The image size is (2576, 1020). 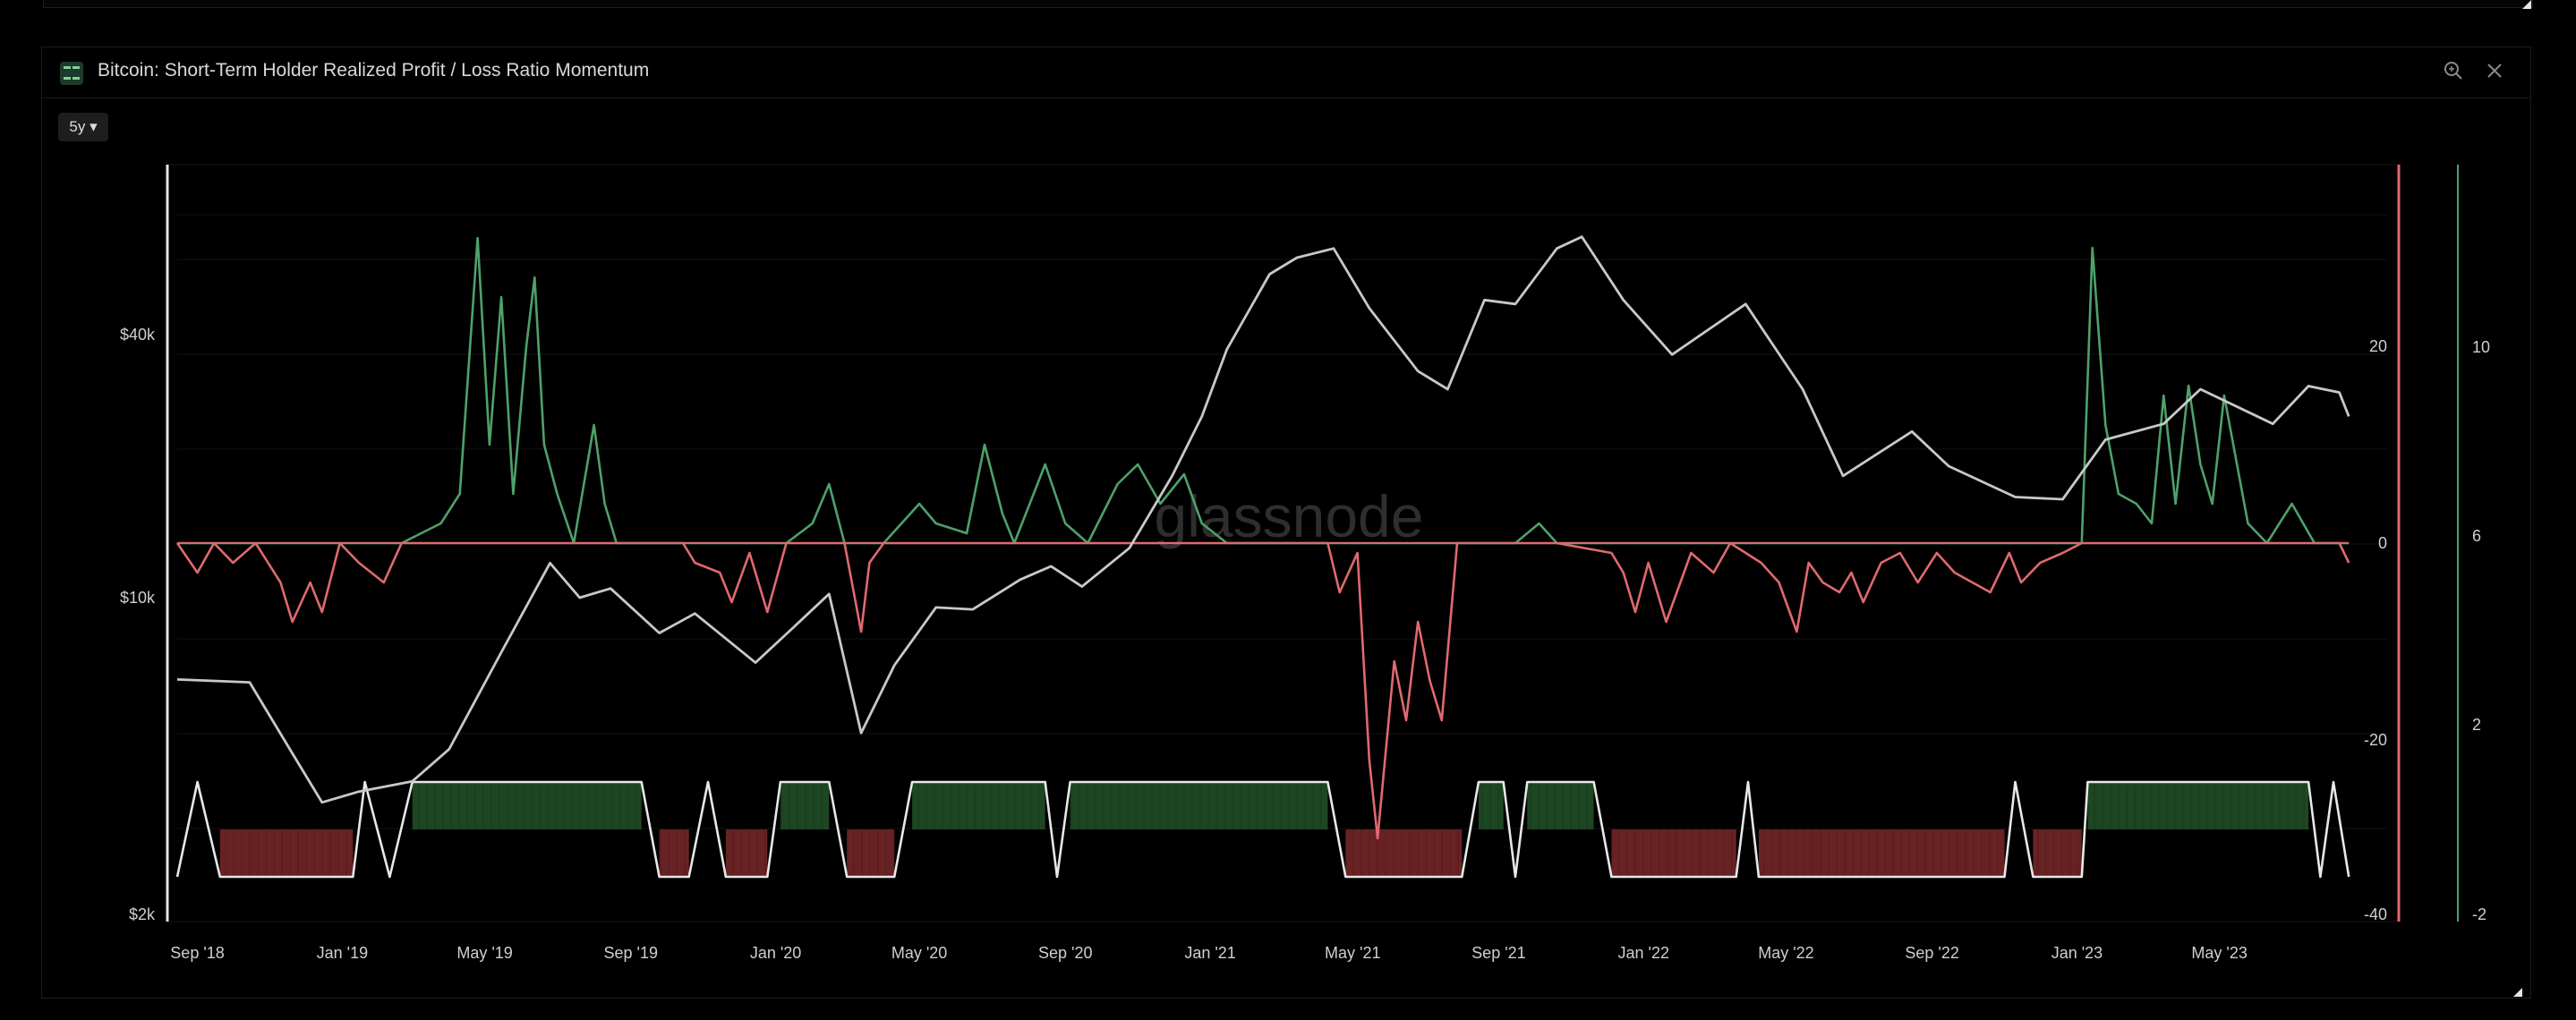 I want to click on right-axis-2-tick-0: 10, so click(x=2481, y=347).